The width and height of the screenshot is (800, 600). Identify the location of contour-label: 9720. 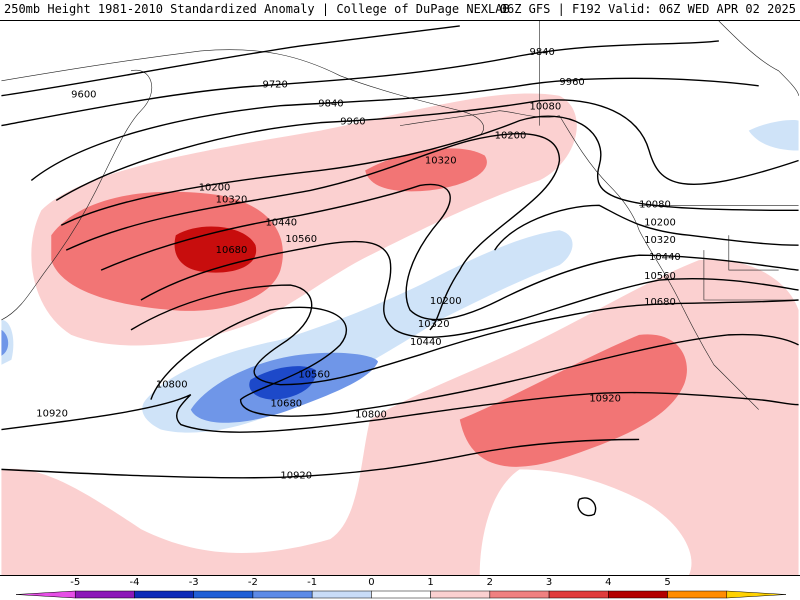
(274, 85).